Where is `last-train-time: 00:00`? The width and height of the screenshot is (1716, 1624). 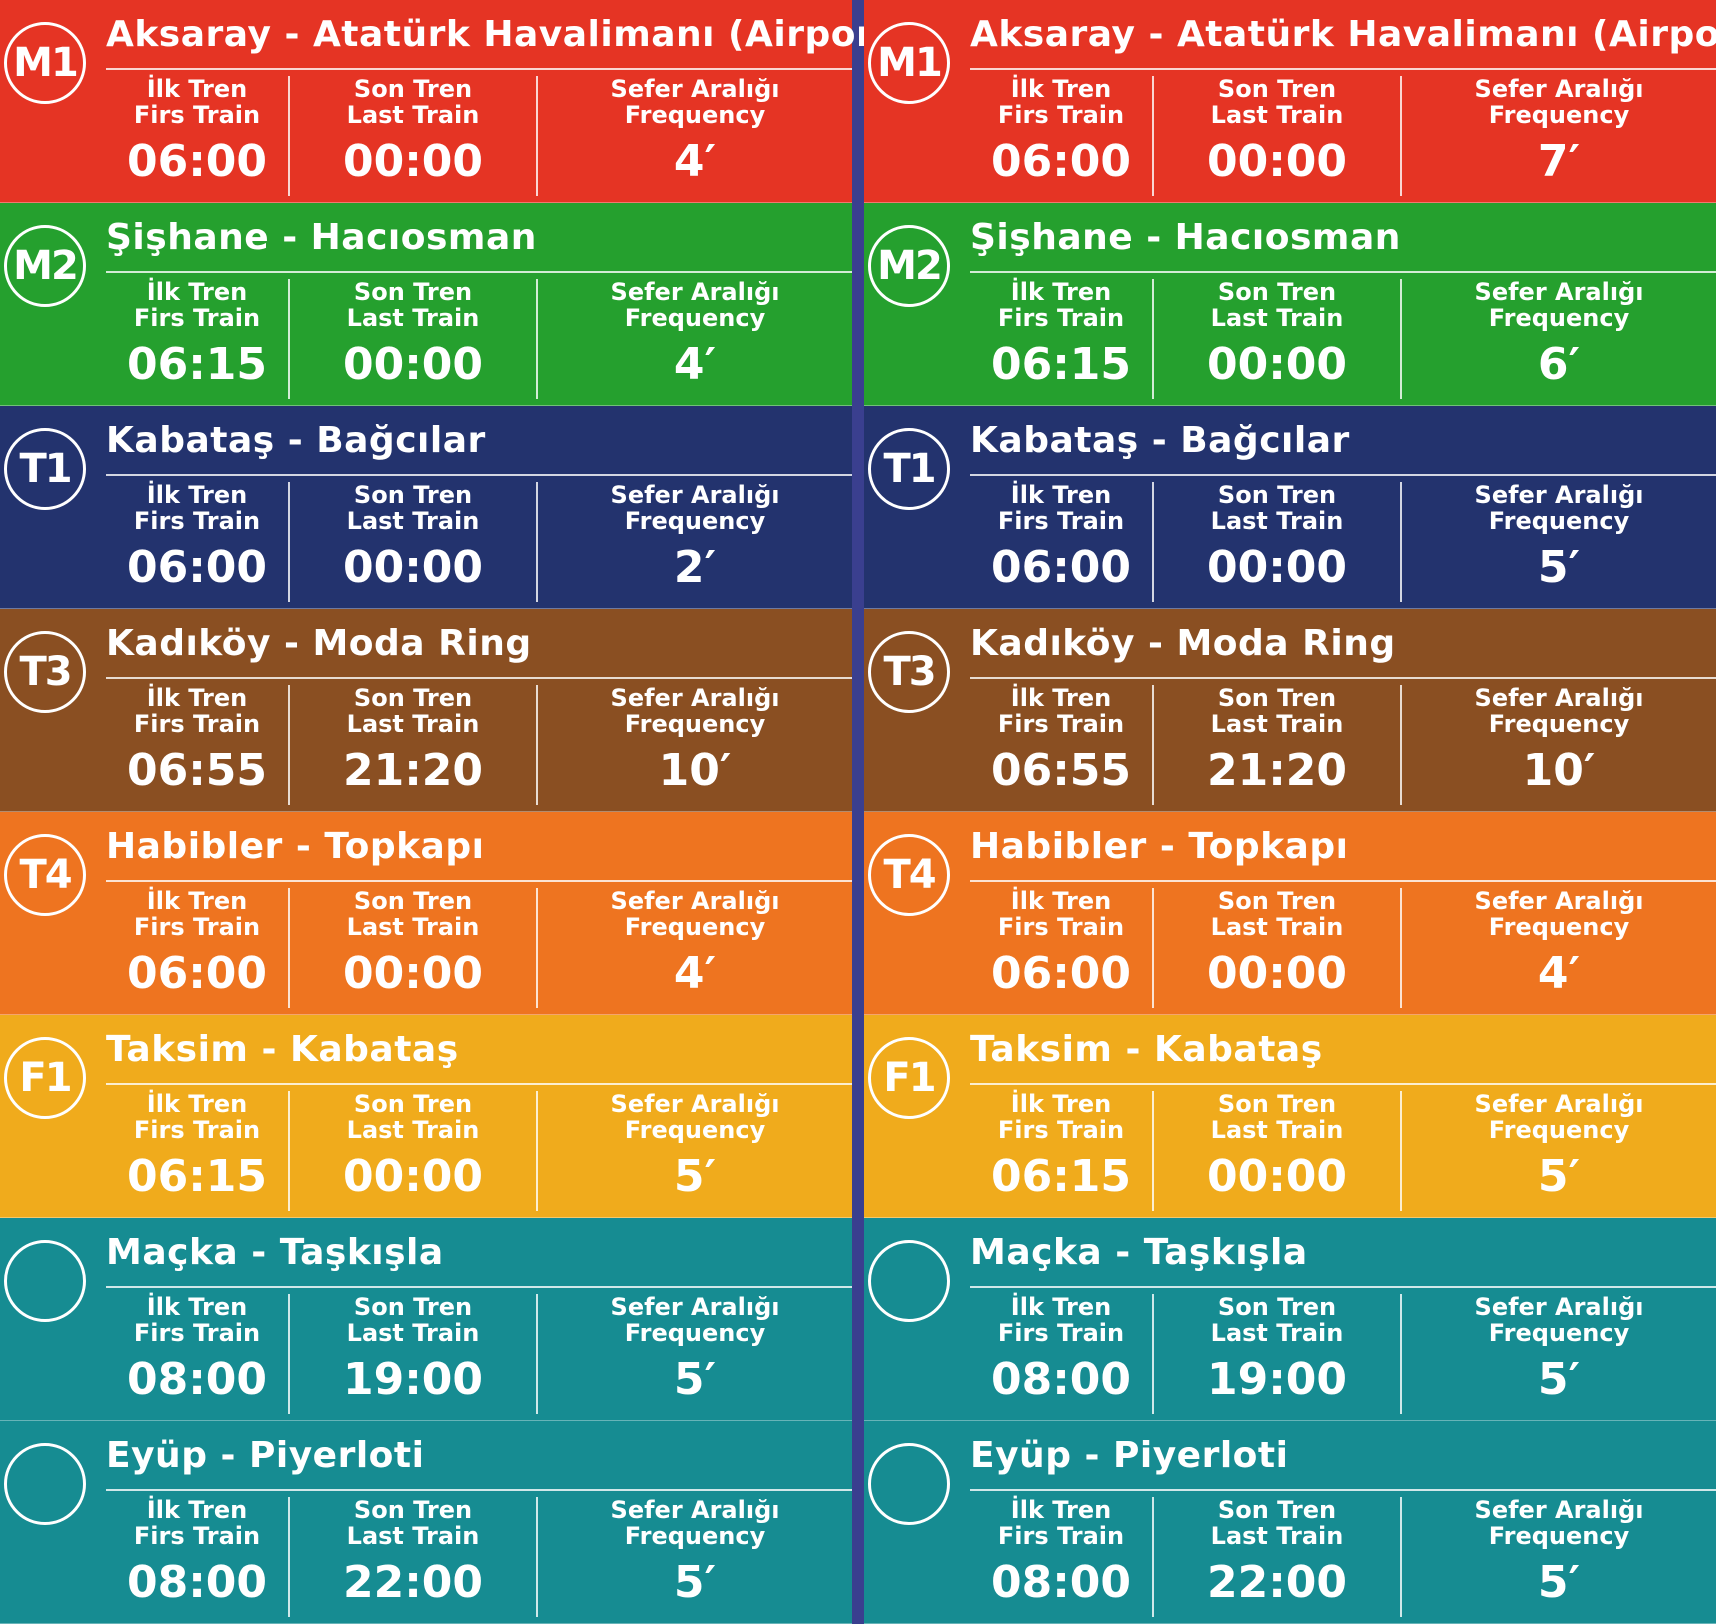
last-train-time: 00:00 is located at coordinates (1277, 161).